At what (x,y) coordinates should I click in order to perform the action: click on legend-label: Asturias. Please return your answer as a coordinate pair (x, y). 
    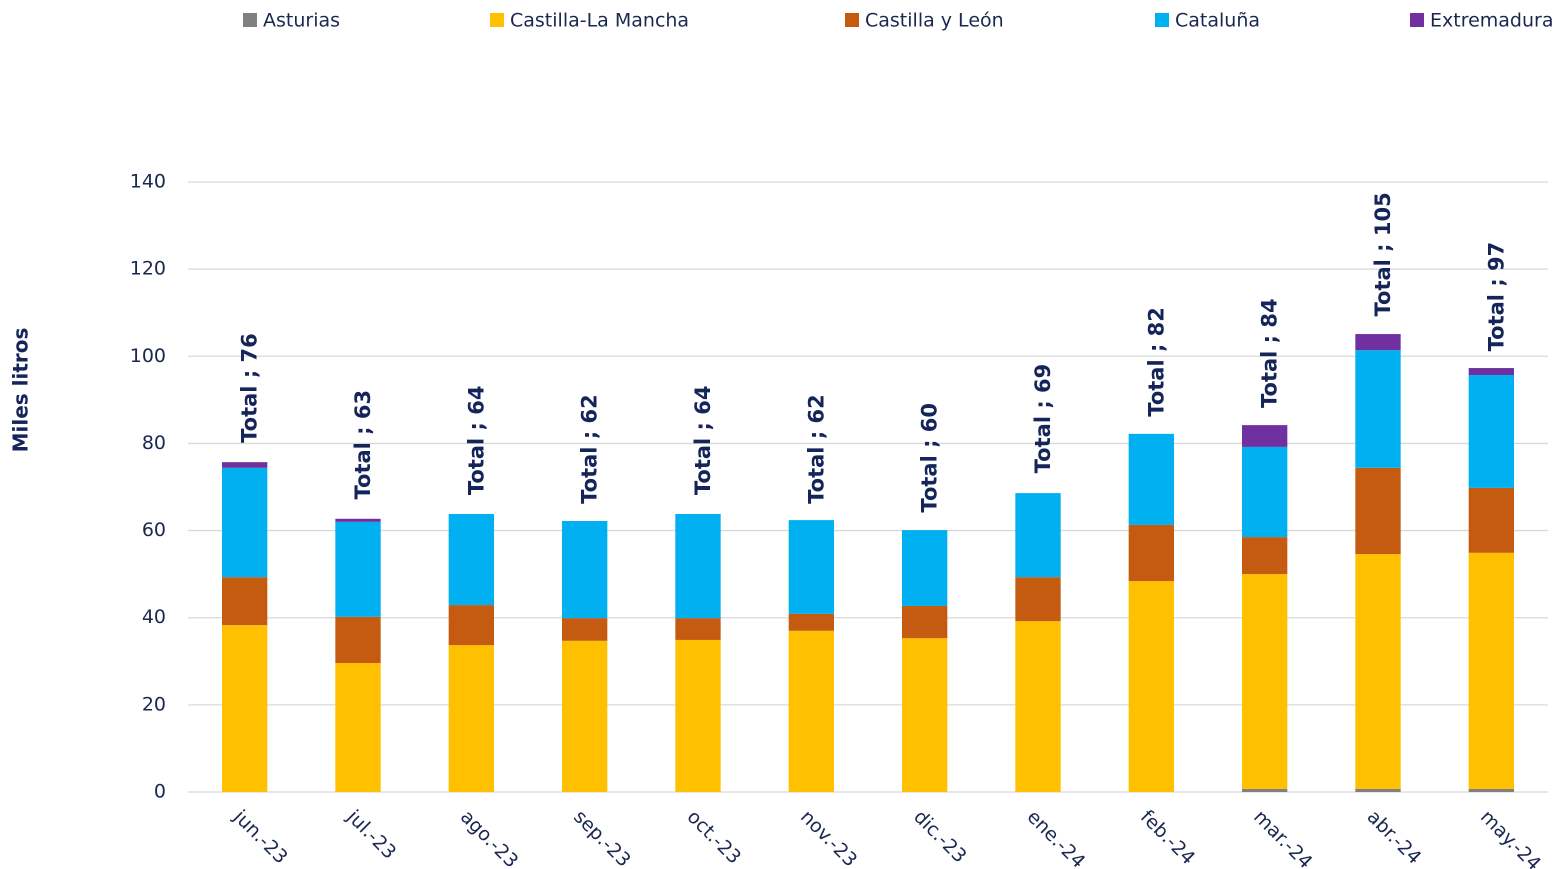
    Looking at the image, I should click on (301, 21).